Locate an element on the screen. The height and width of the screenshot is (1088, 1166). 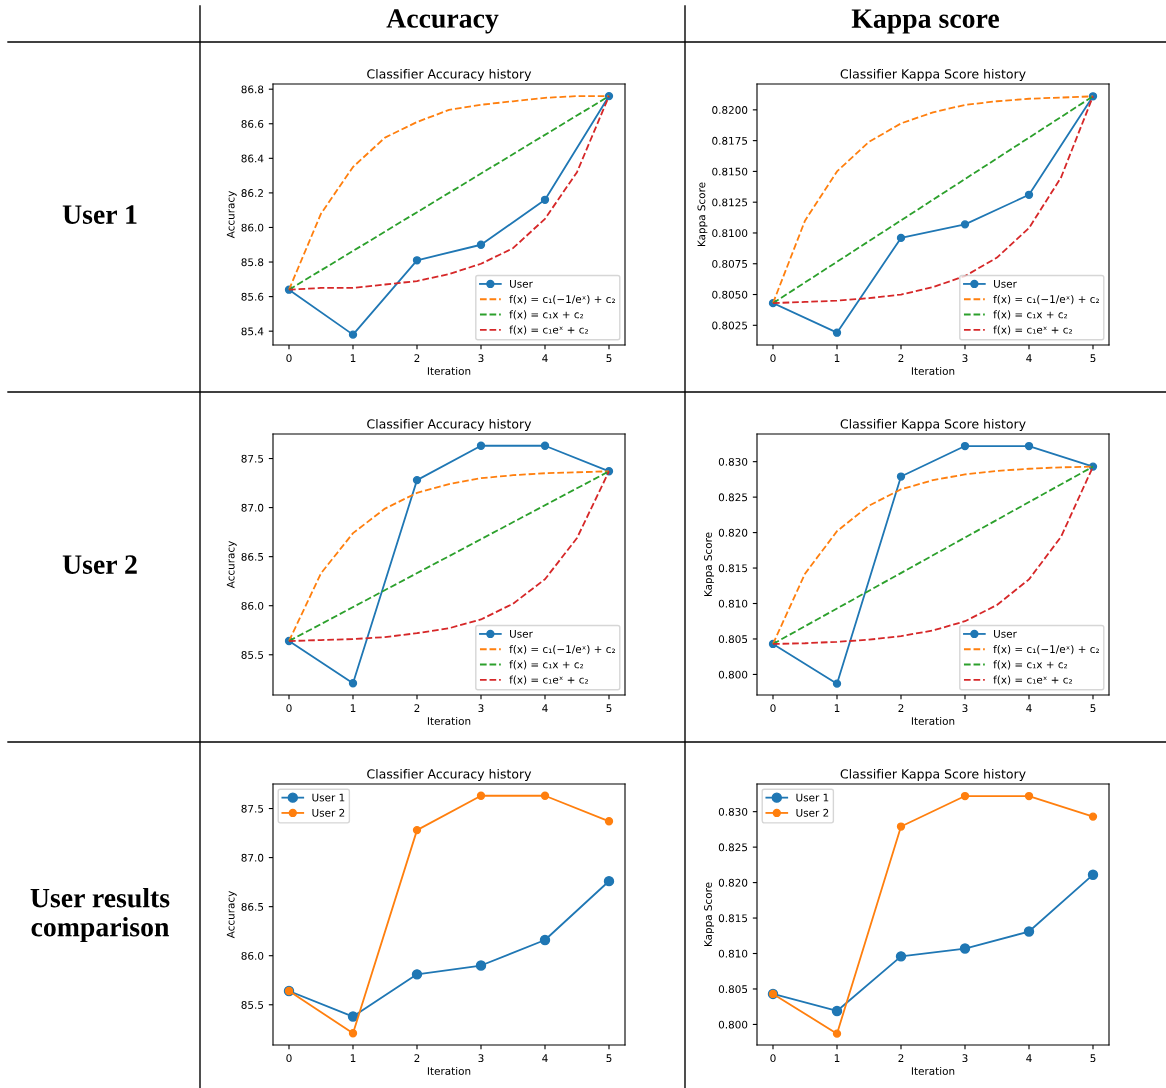
y-tick-label: 0.810 is located at coordinates (733, 603).